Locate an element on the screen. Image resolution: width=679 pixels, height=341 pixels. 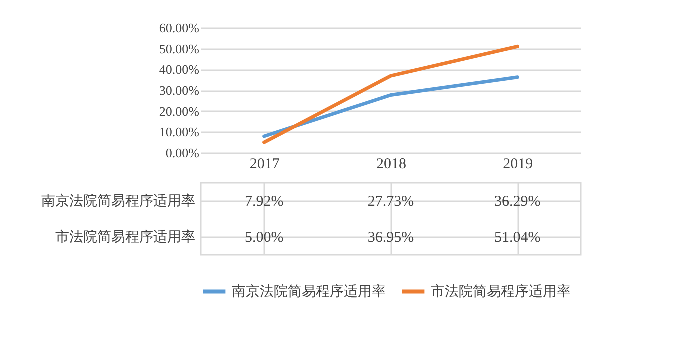
legend-label: 市法院简易程序适用率 is located at coordinates (501, 292).